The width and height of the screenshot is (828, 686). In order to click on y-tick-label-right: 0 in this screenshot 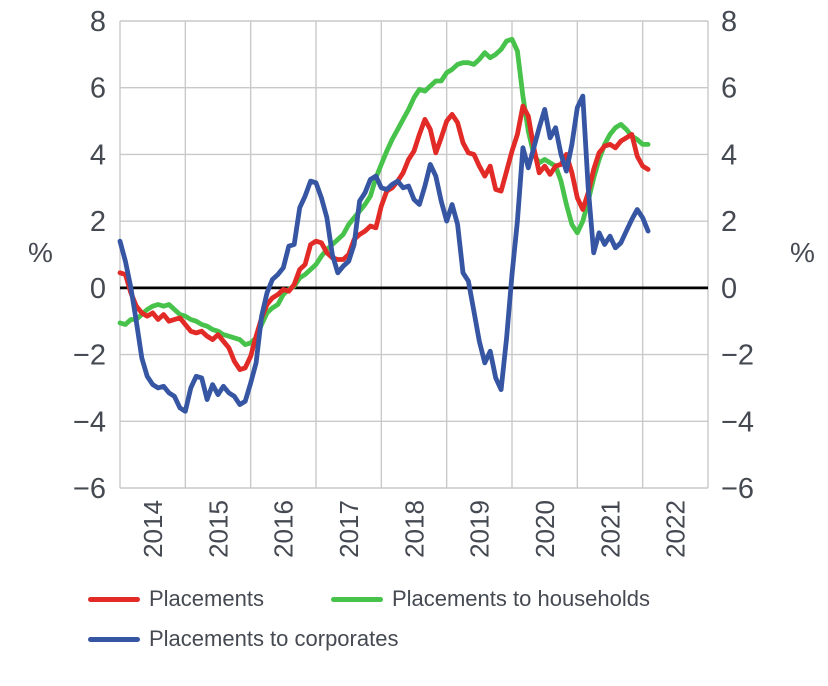, I will do `click(729, 289)`.